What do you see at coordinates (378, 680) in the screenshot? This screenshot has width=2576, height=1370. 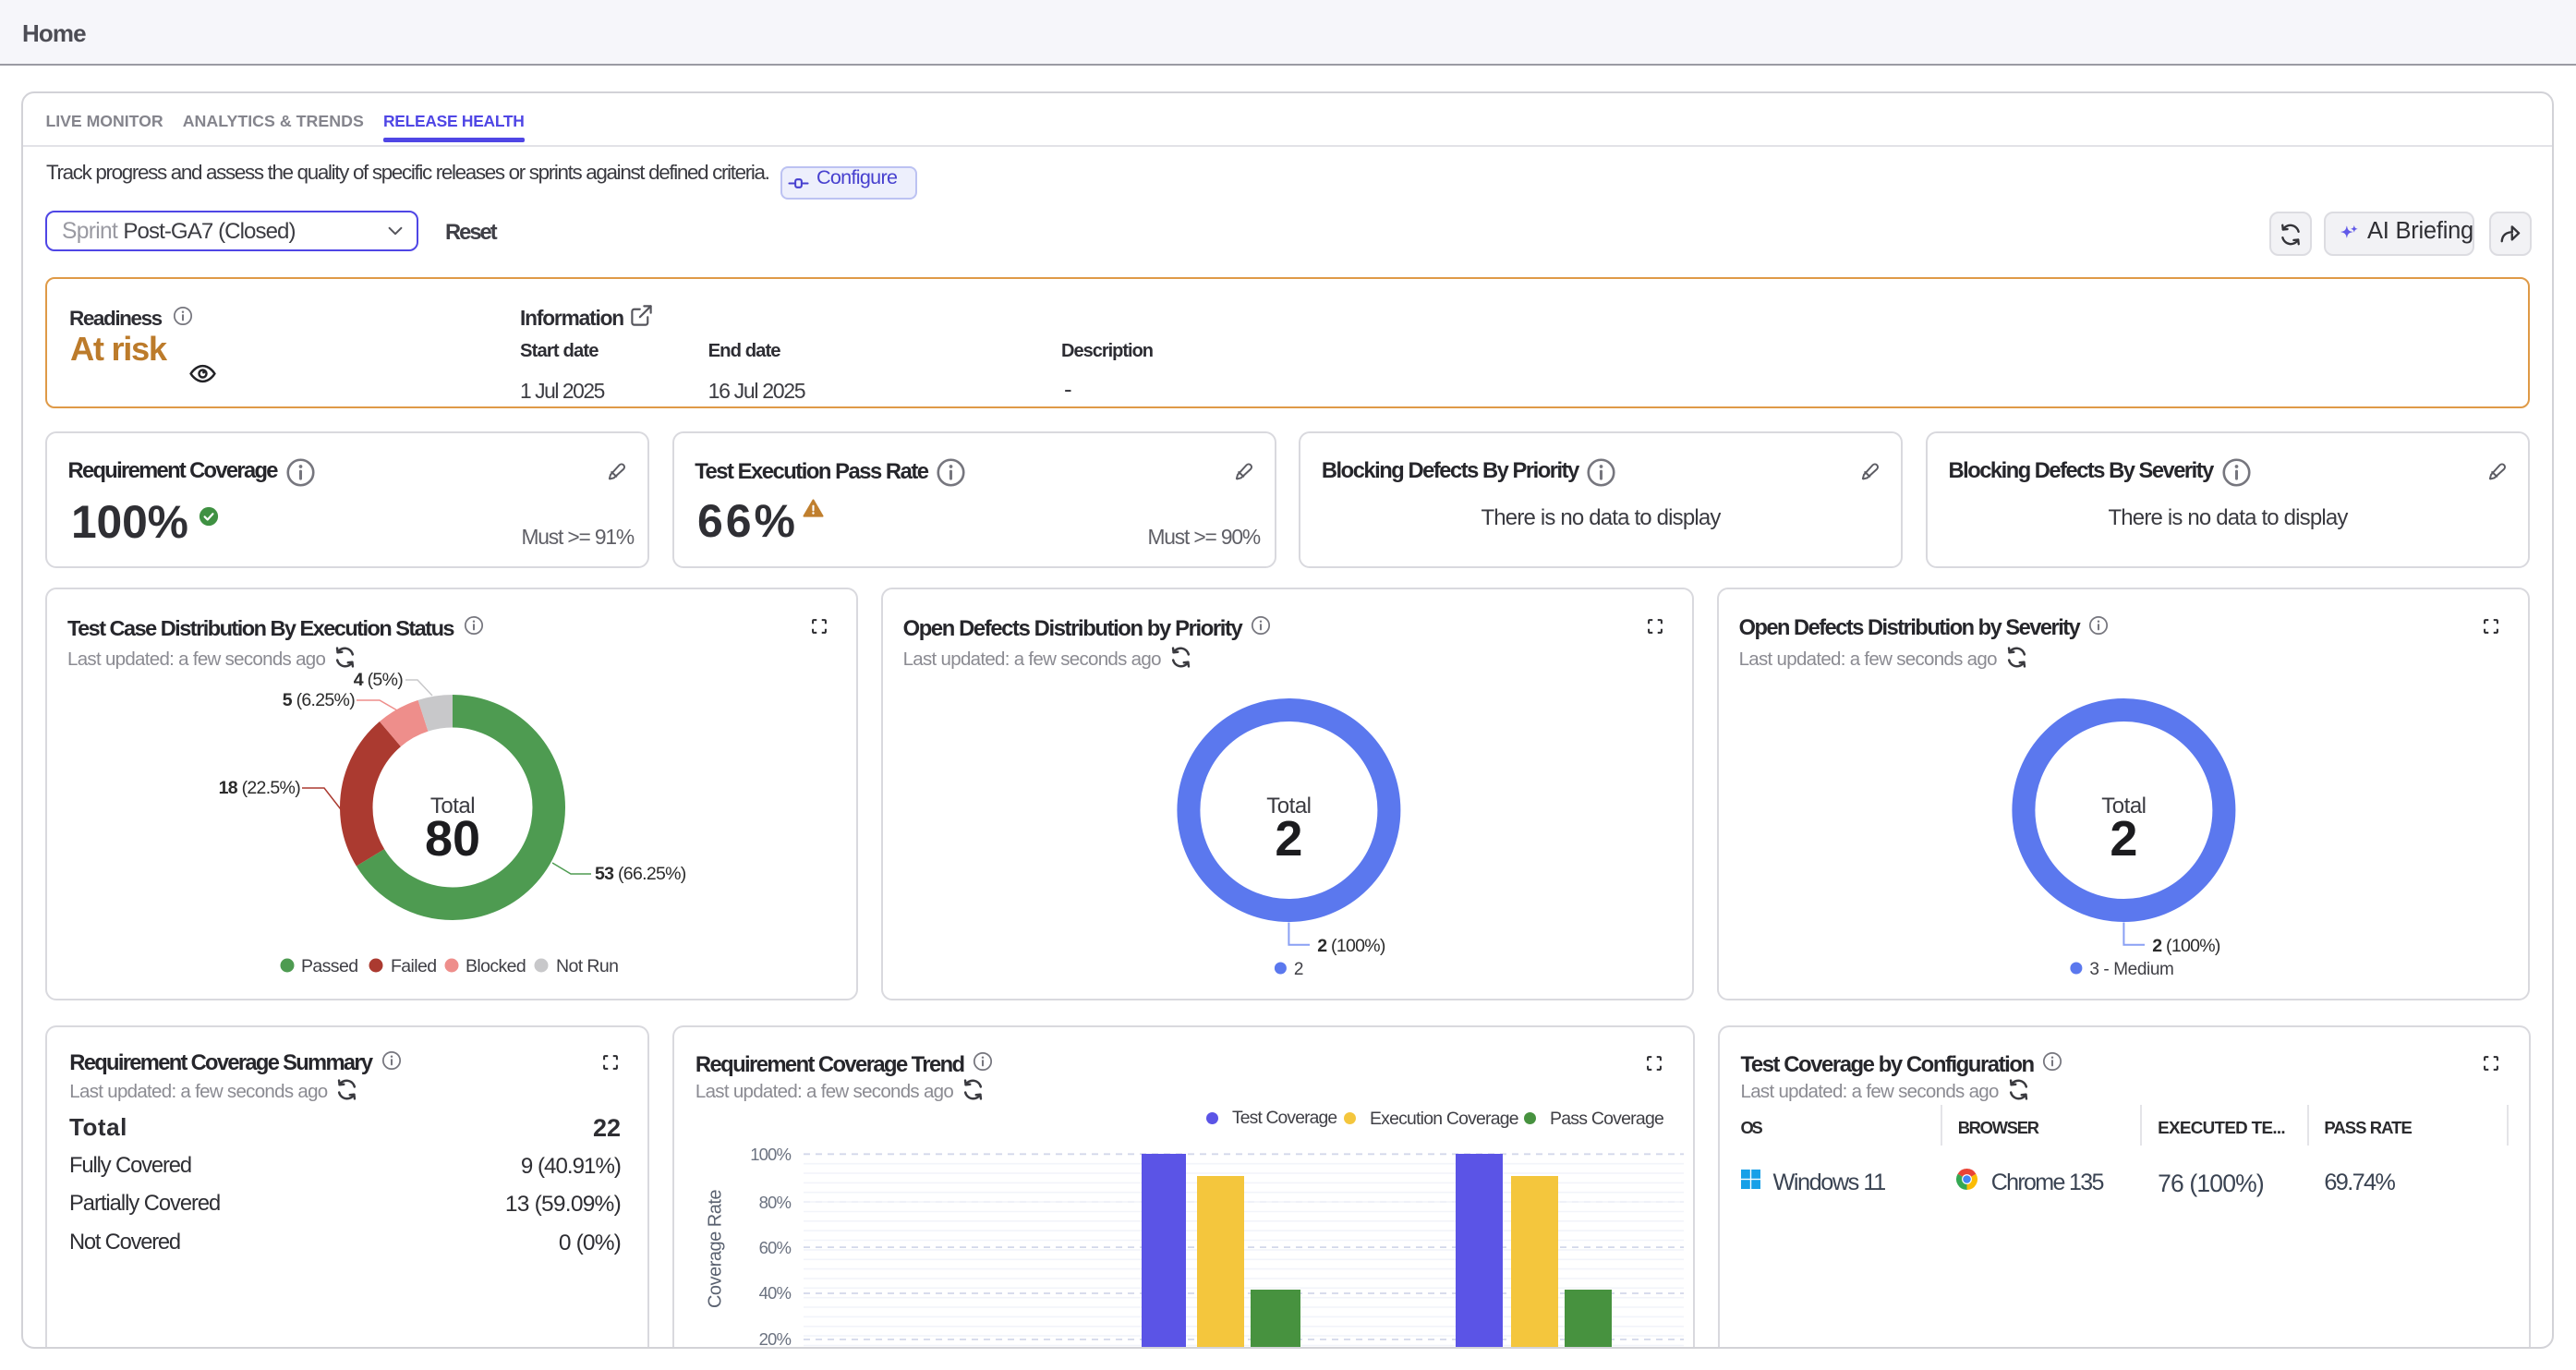 I see `svg-text: 4 (5%)` at bounding box center [378, 680].